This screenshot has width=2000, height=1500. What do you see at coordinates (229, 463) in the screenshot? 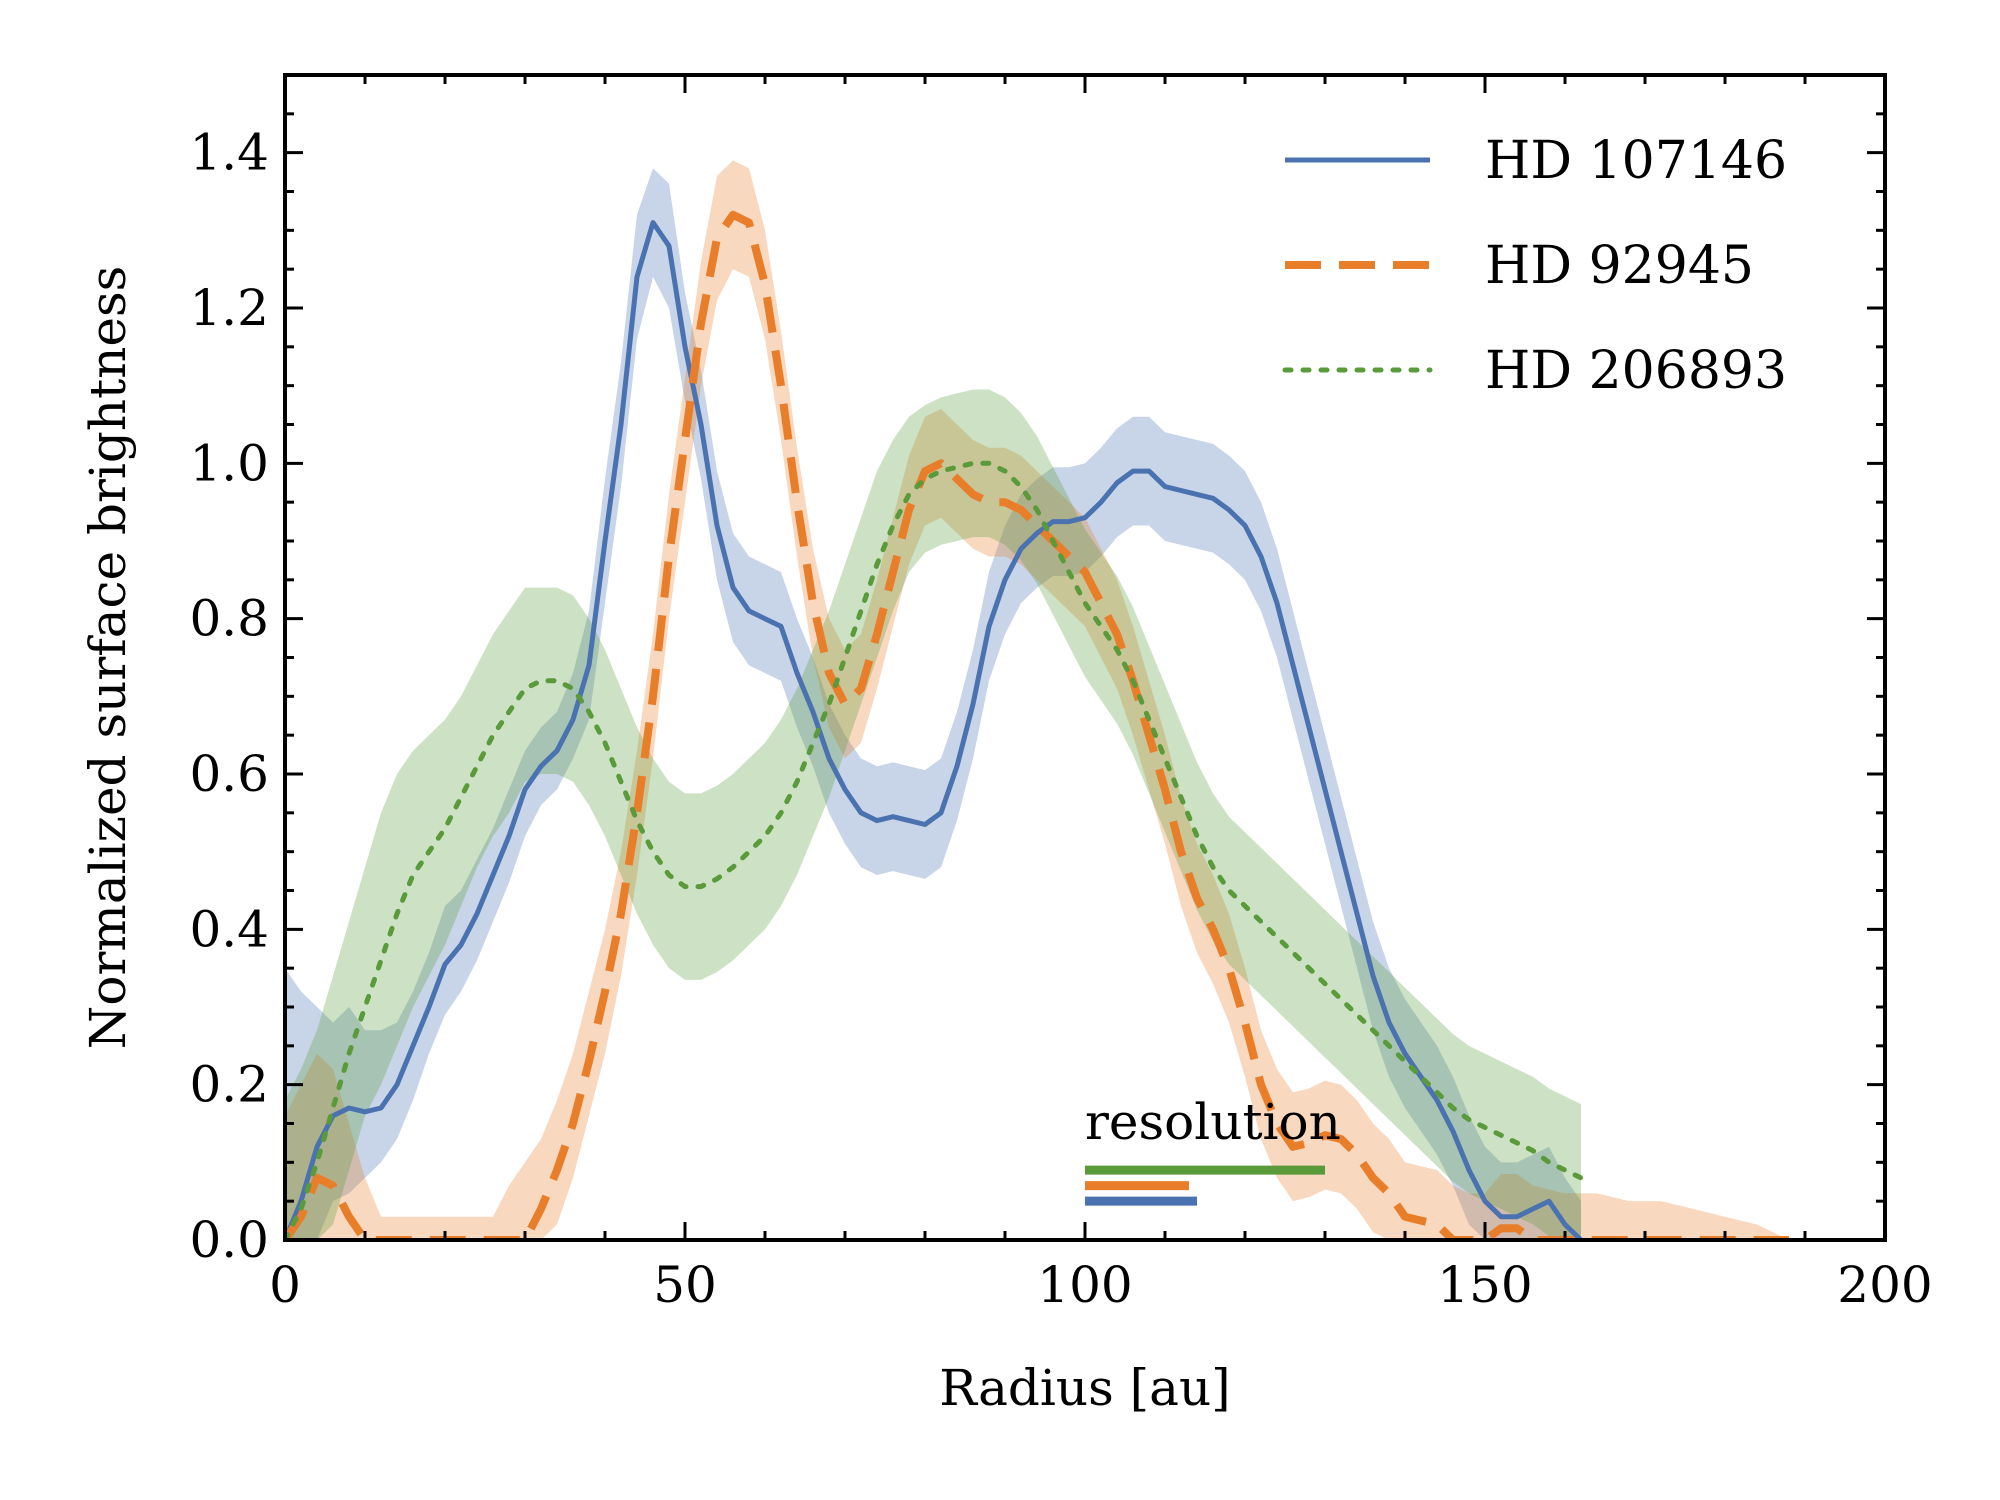
I see `y-tick-label: 1.0` at bounding box center [229, 463].